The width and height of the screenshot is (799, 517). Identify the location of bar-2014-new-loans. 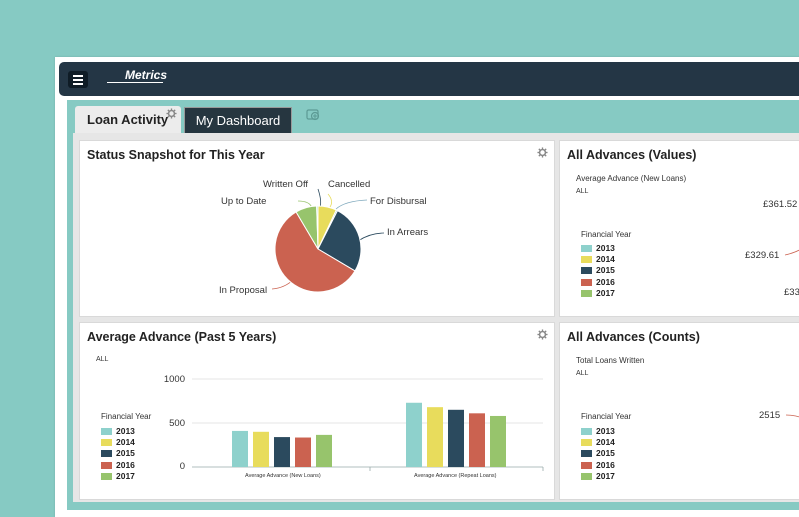
(261, 449).